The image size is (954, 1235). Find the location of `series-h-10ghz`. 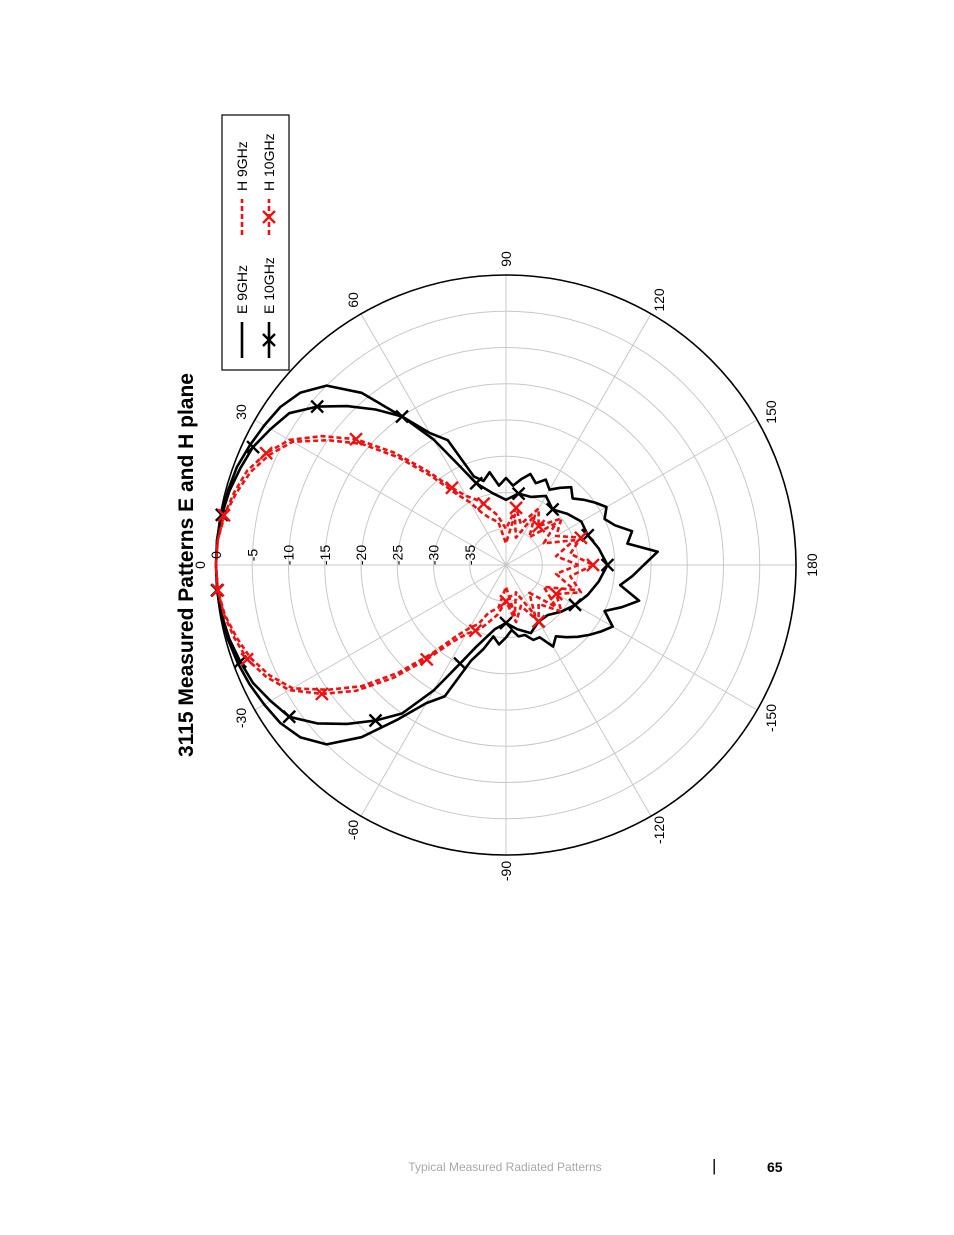

series-h-10ghz is located at coordinates (405, 566).